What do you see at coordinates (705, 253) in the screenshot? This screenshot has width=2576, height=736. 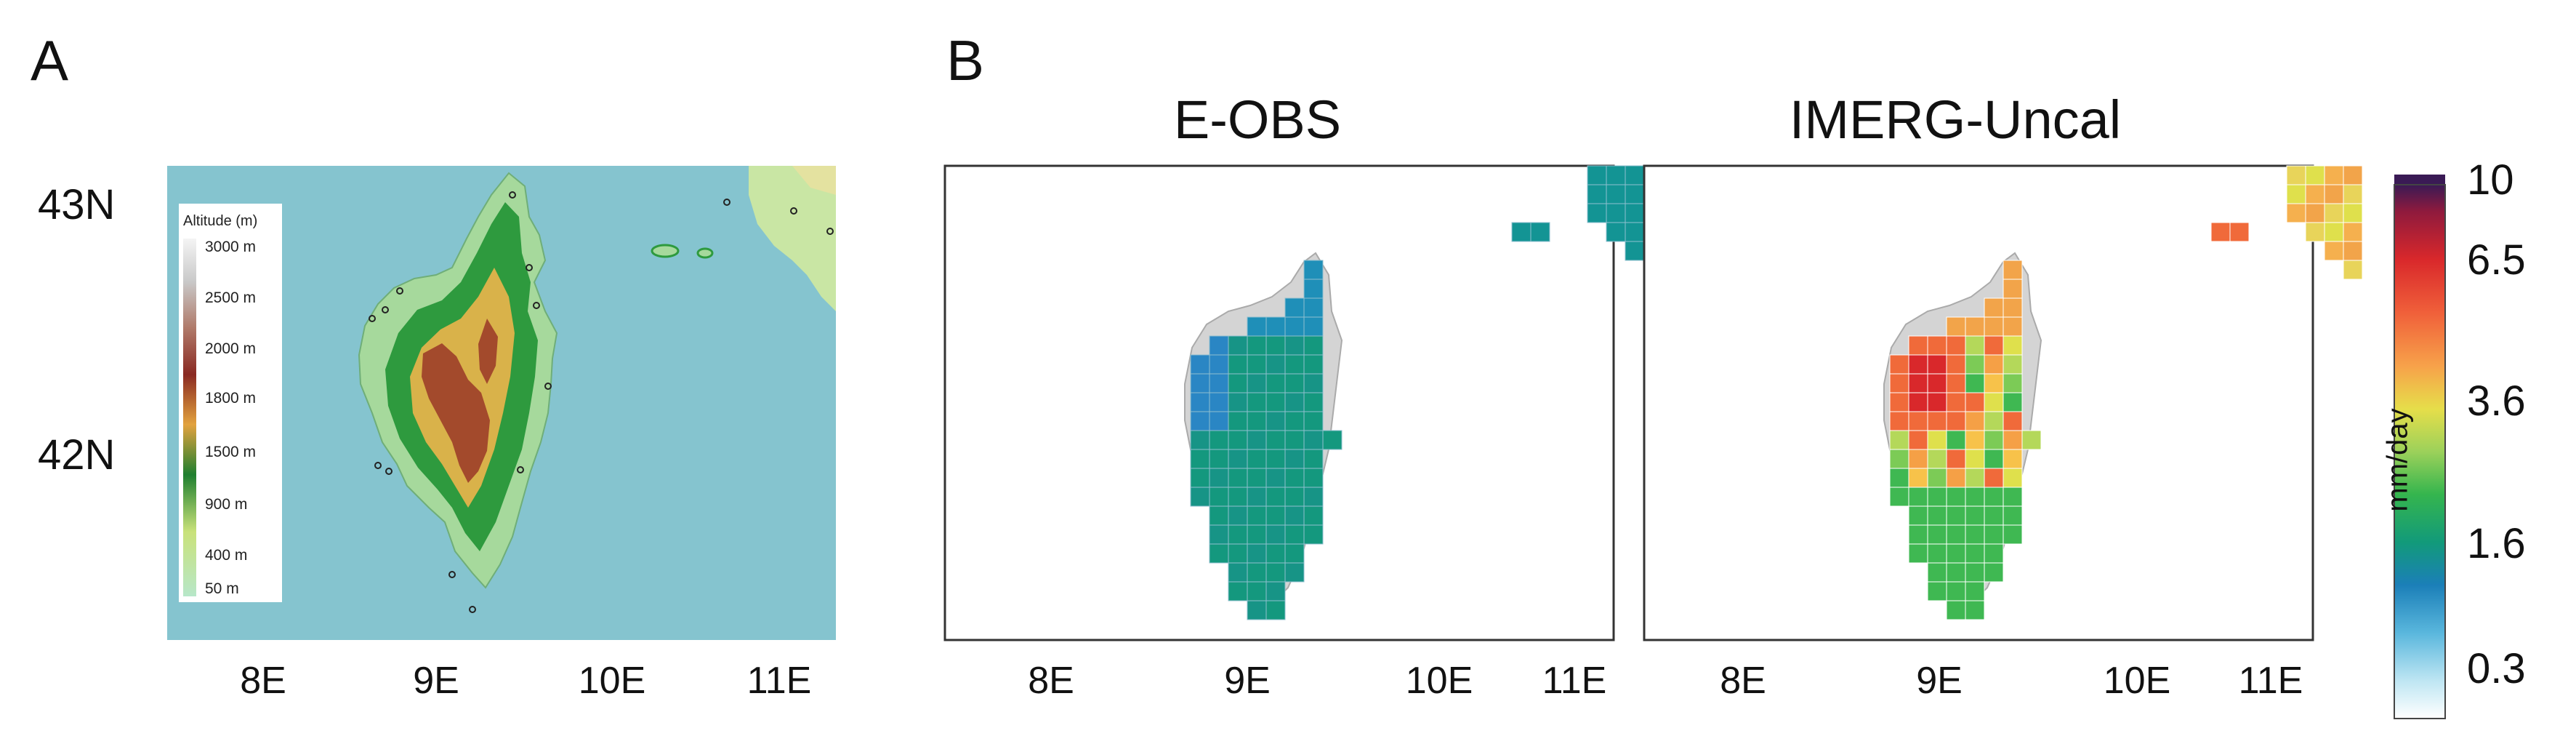 I see `elba-island` at bounding box center [705, 253].